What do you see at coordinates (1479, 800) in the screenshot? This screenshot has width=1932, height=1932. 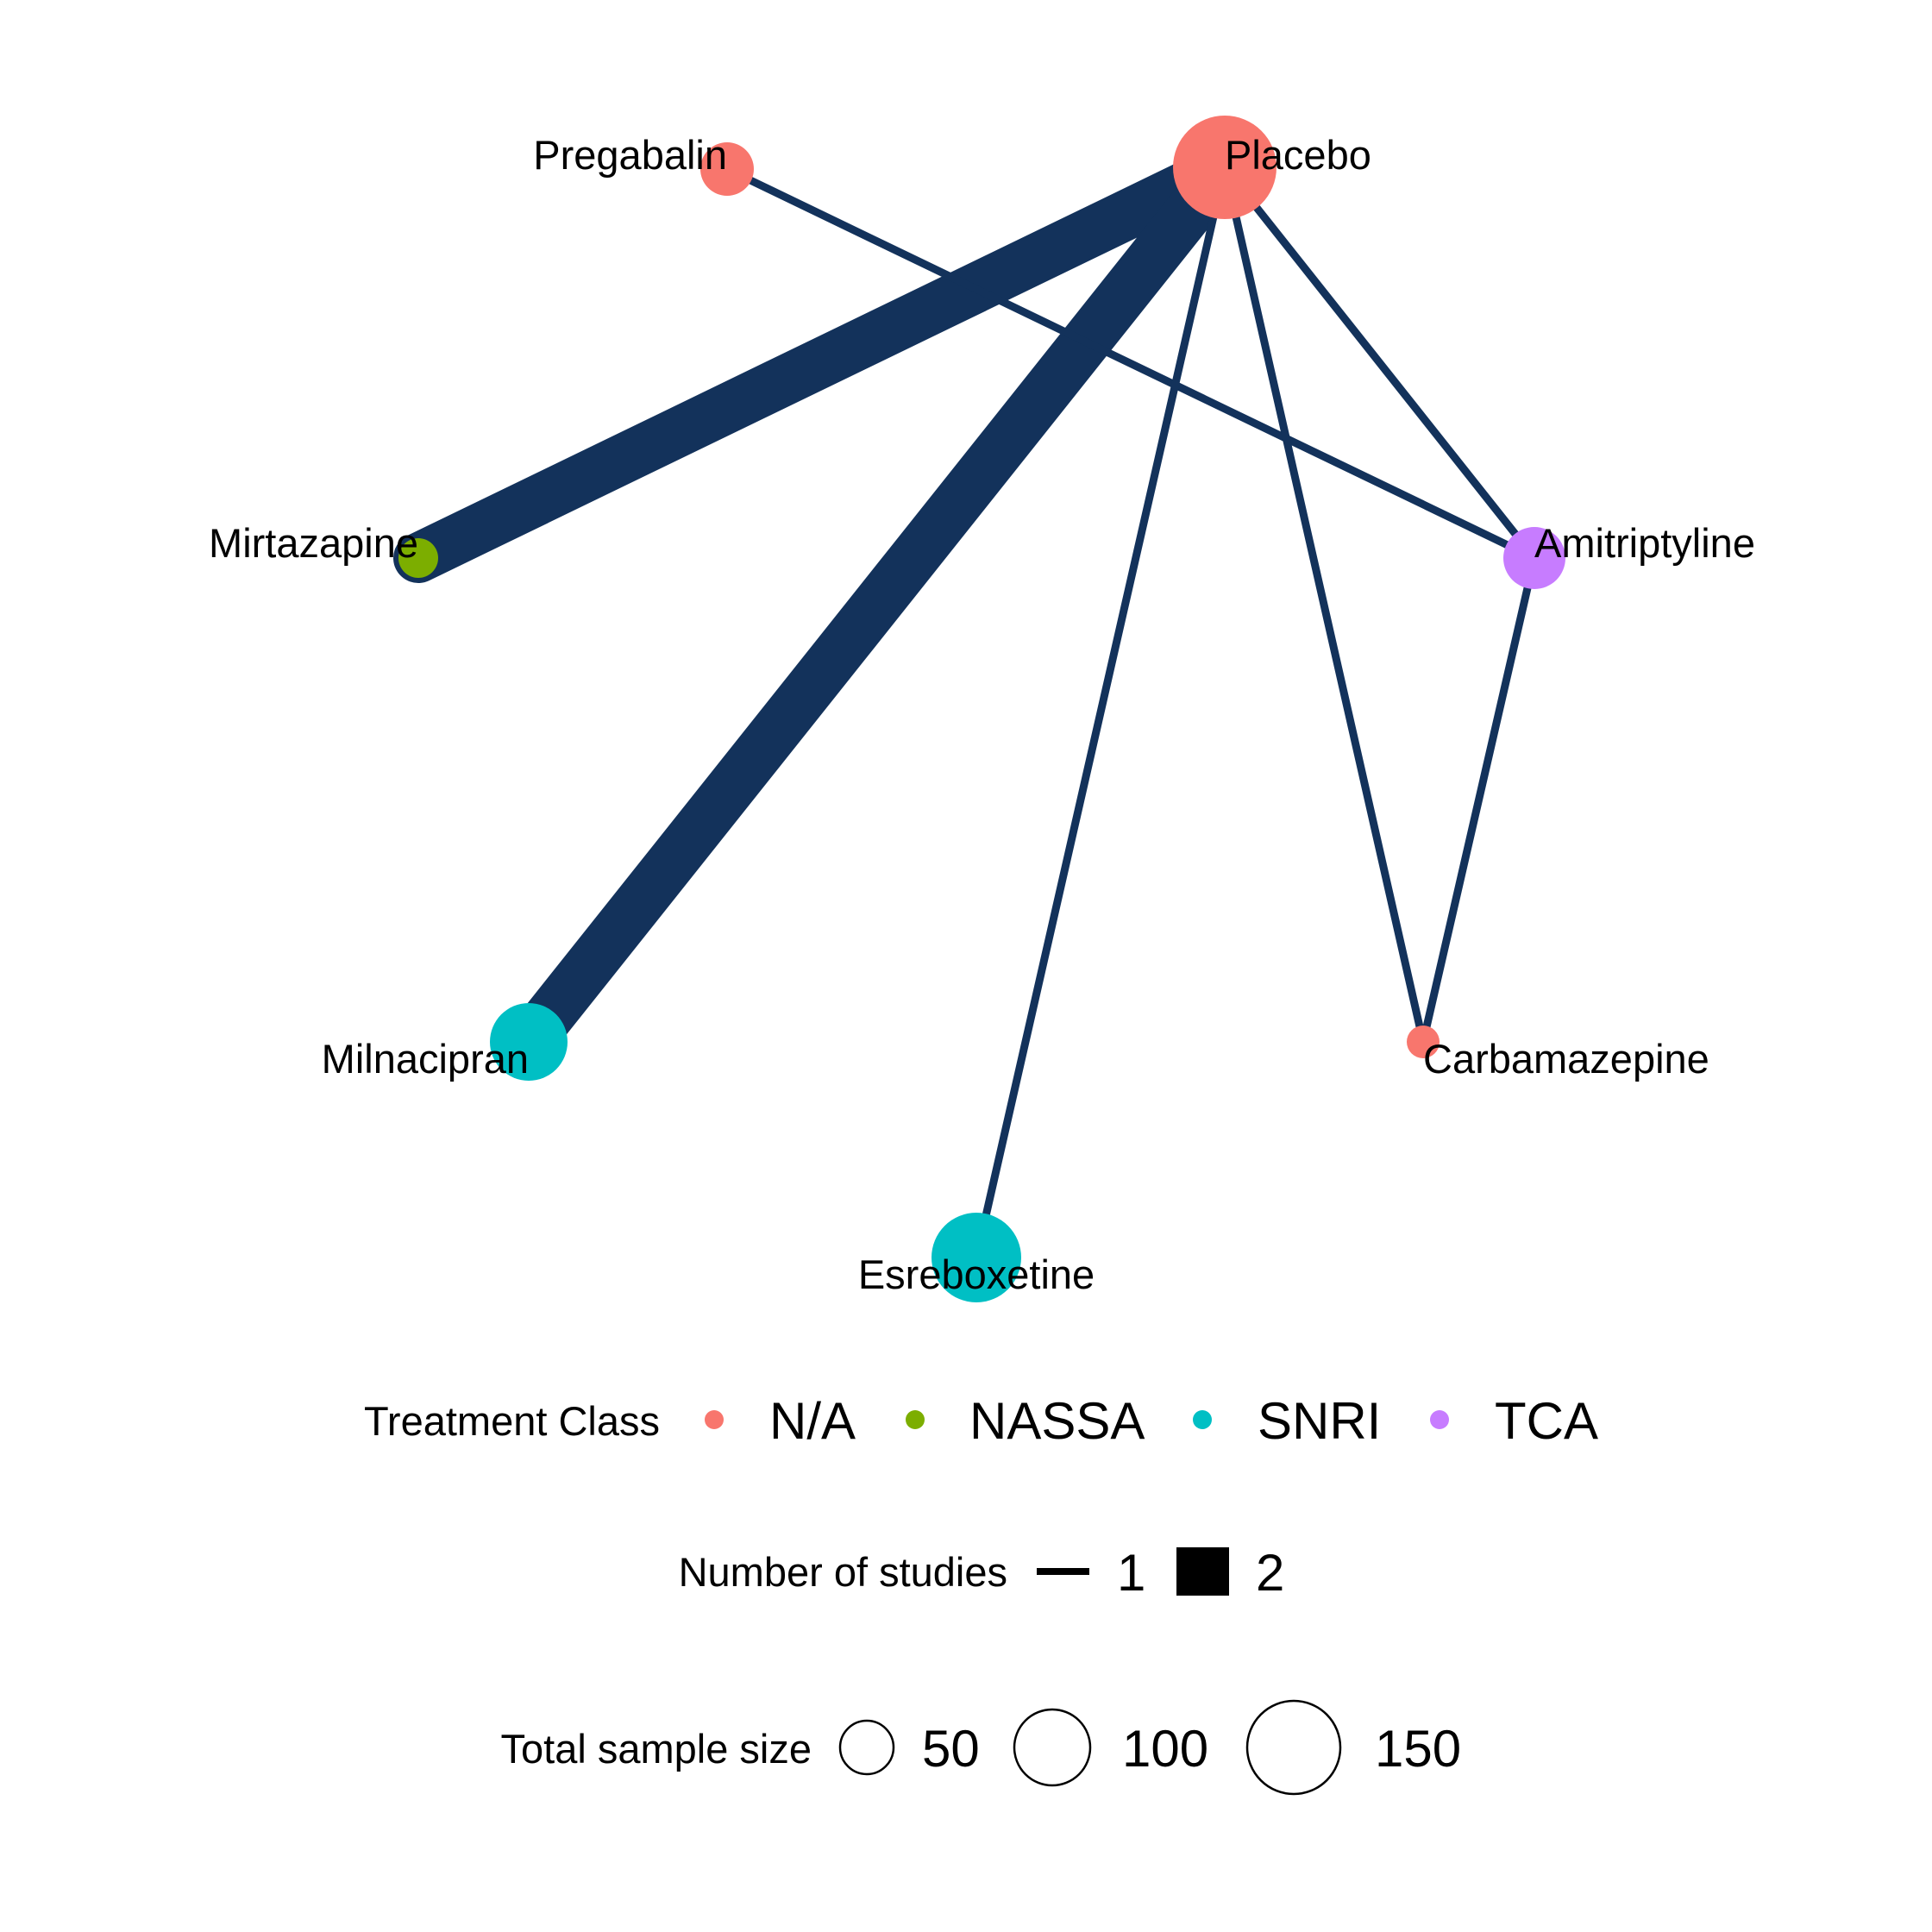 I see `edge-amitriptyline-carbamazepine` at bounding box center [1479, 800].